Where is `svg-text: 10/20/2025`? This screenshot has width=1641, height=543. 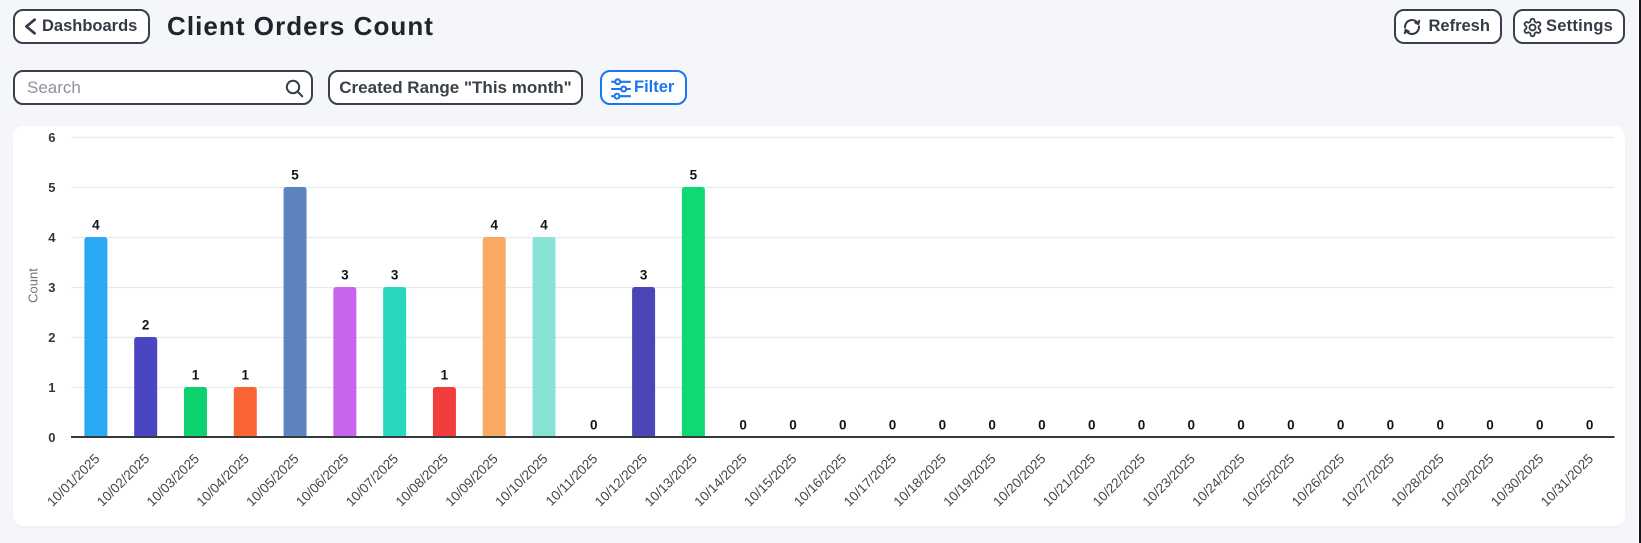
svg-text: 10/20/2025 is located at coordinates (1019, 480).